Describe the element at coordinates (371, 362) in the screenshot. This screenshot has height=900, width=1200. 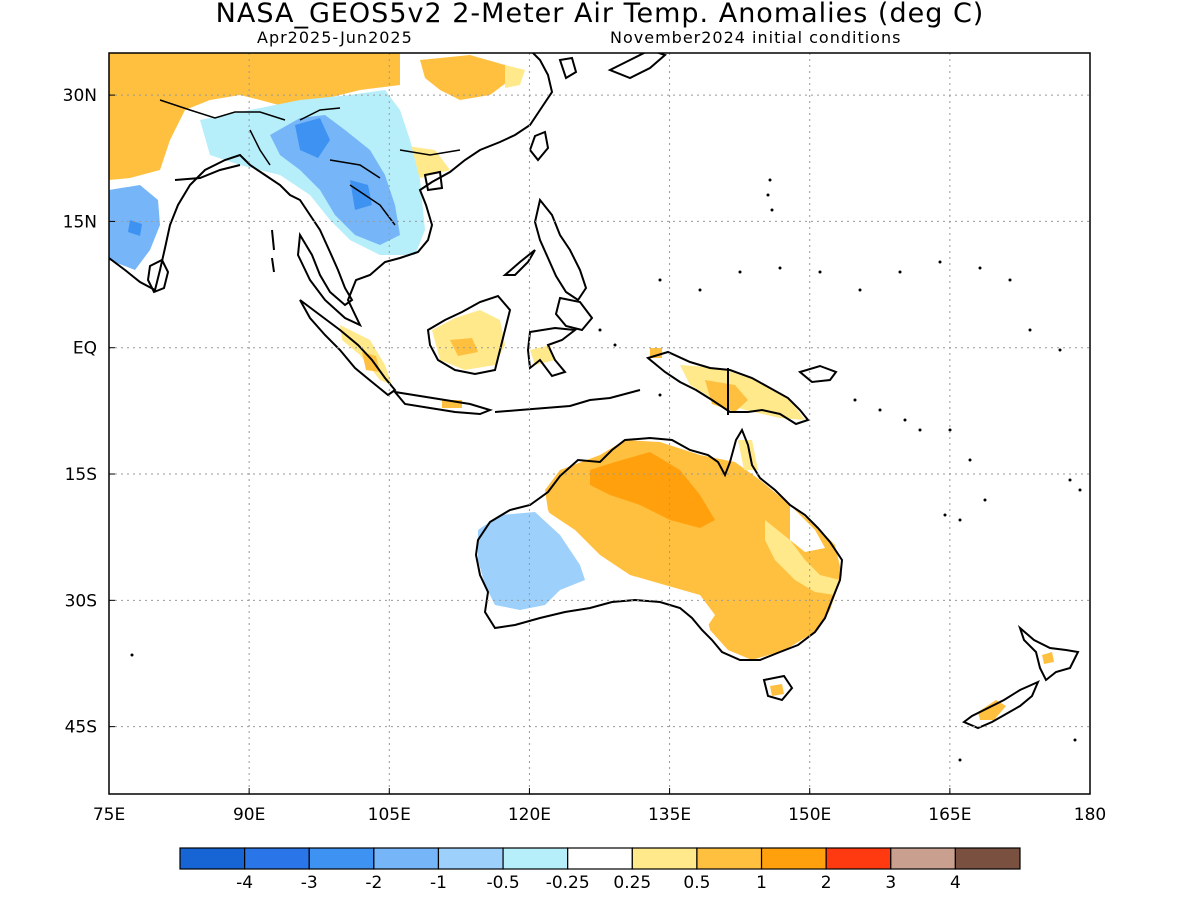
I see `sumatra-warm-patch` at that location.